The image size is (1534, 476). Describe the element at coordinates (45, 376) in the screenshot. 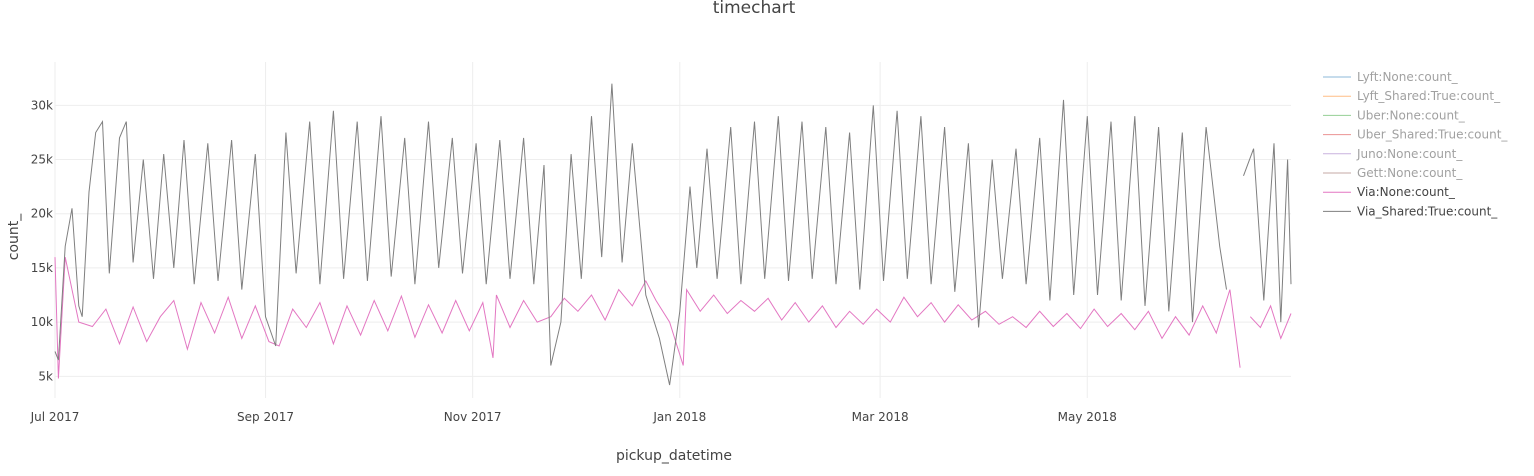

I see `y-tick-label: 5k` at that location.